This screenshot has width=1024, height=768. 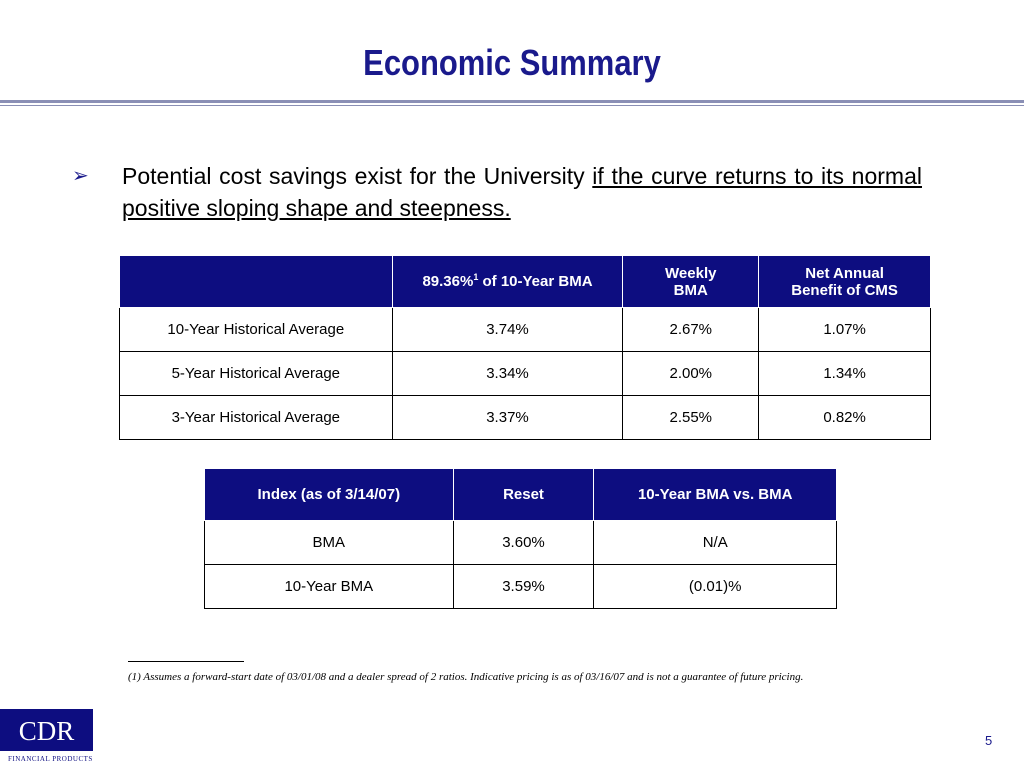 What do you see at coordinates (512, 62) in the screenshot?
I see `page-title: Economic Summary` at bounding box center [512, 62].